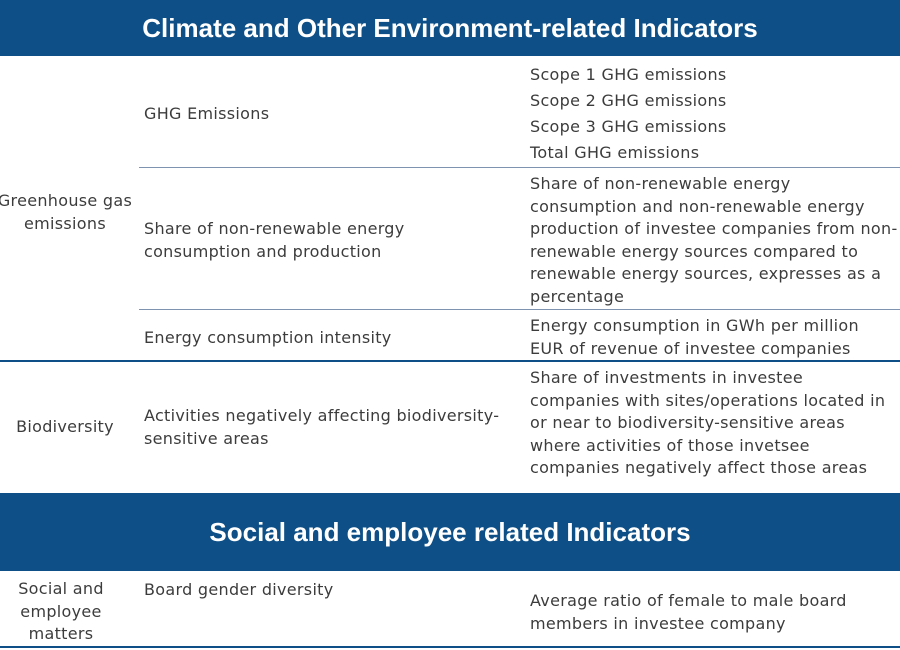  What do you see at coordinates (61, 588) in the screenshot?
I see `category-line: Social and` at bounding box center [61, 588].